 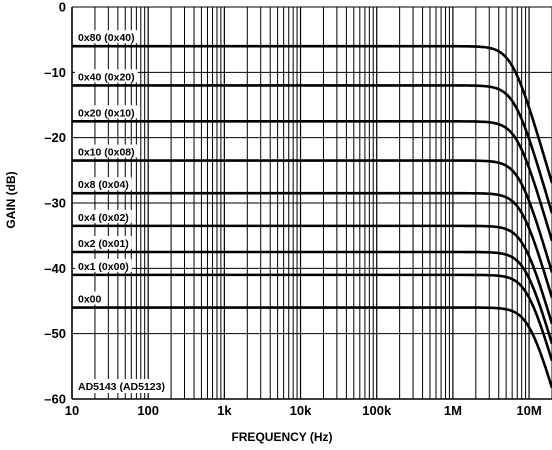 What do you see at coordinates (528, 410) in the screenshot?
I see `x-tick-label: 10M` at bounding box center [528, 410].